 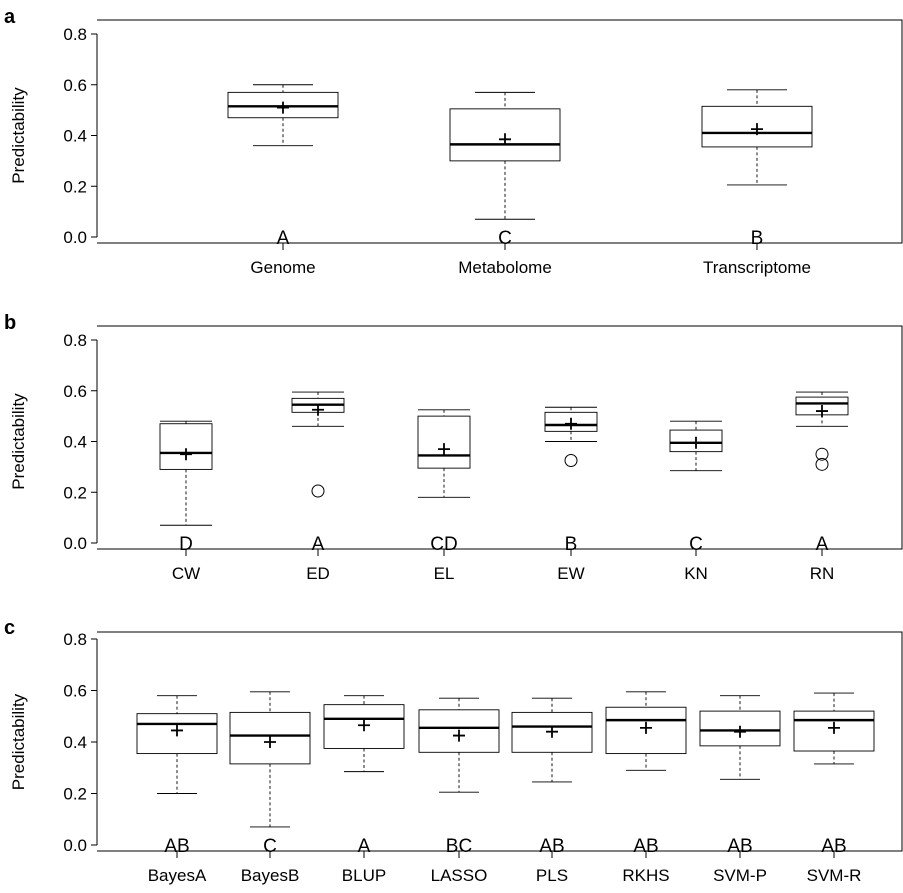 I want to click on x-tick-label: BayesA, so click(x=177, y=875).